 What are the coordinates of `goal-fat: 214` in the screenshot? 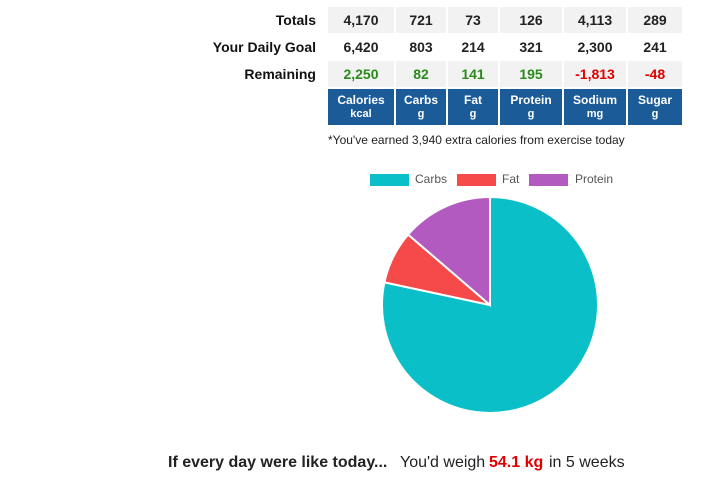 It's located at (473, 47).